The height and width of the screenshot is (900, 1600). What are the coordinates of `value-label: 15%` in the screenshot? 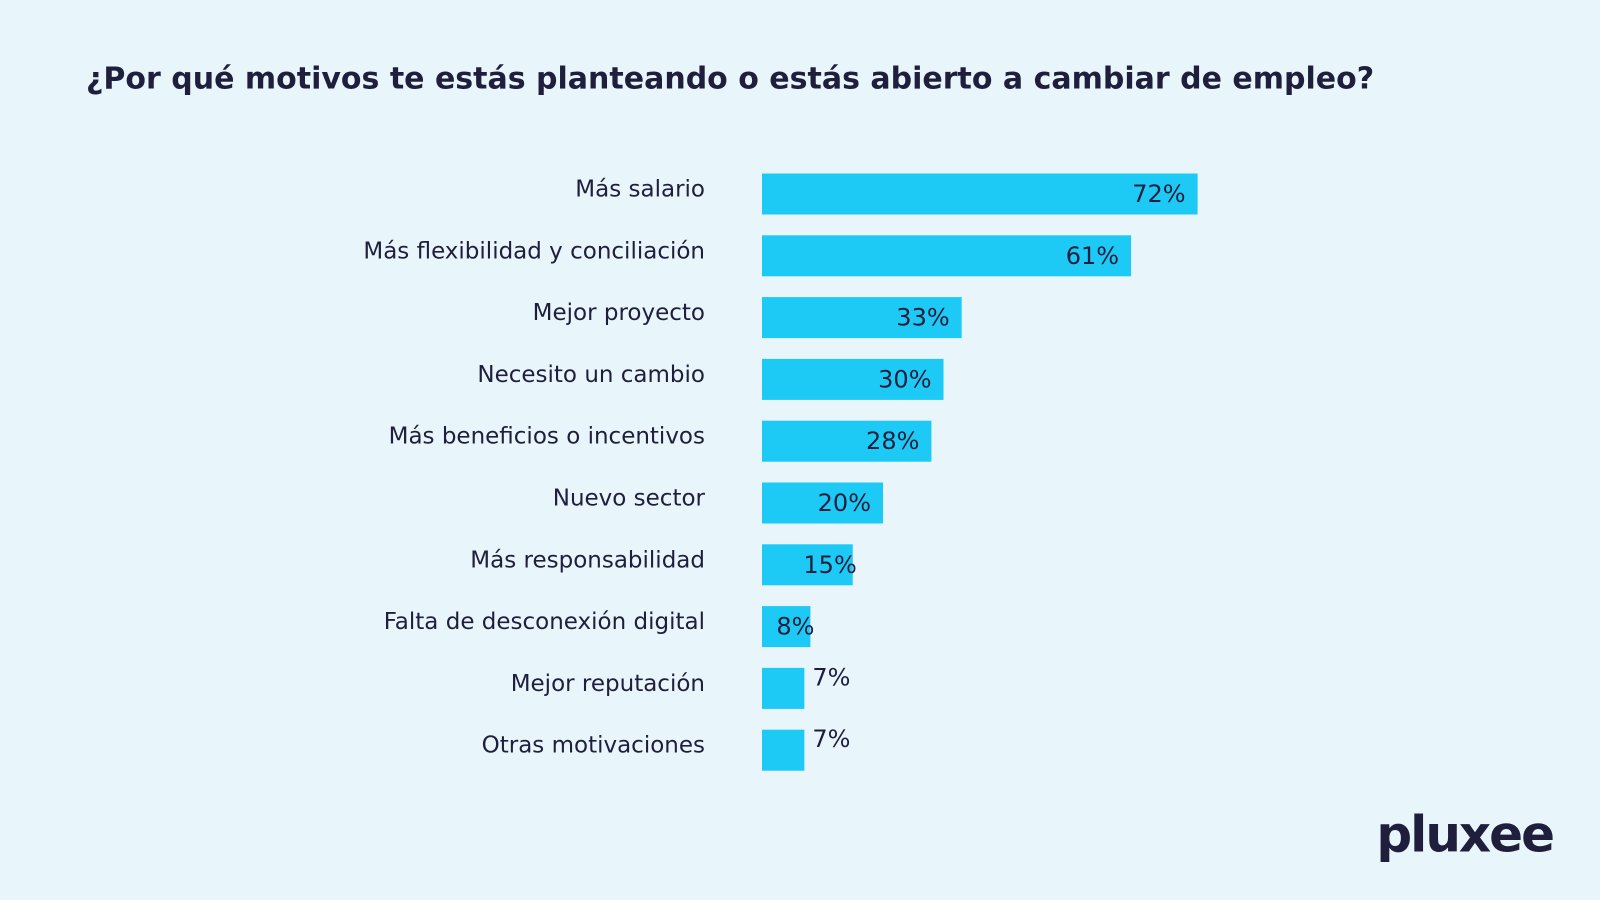 It's located at (829, 565).